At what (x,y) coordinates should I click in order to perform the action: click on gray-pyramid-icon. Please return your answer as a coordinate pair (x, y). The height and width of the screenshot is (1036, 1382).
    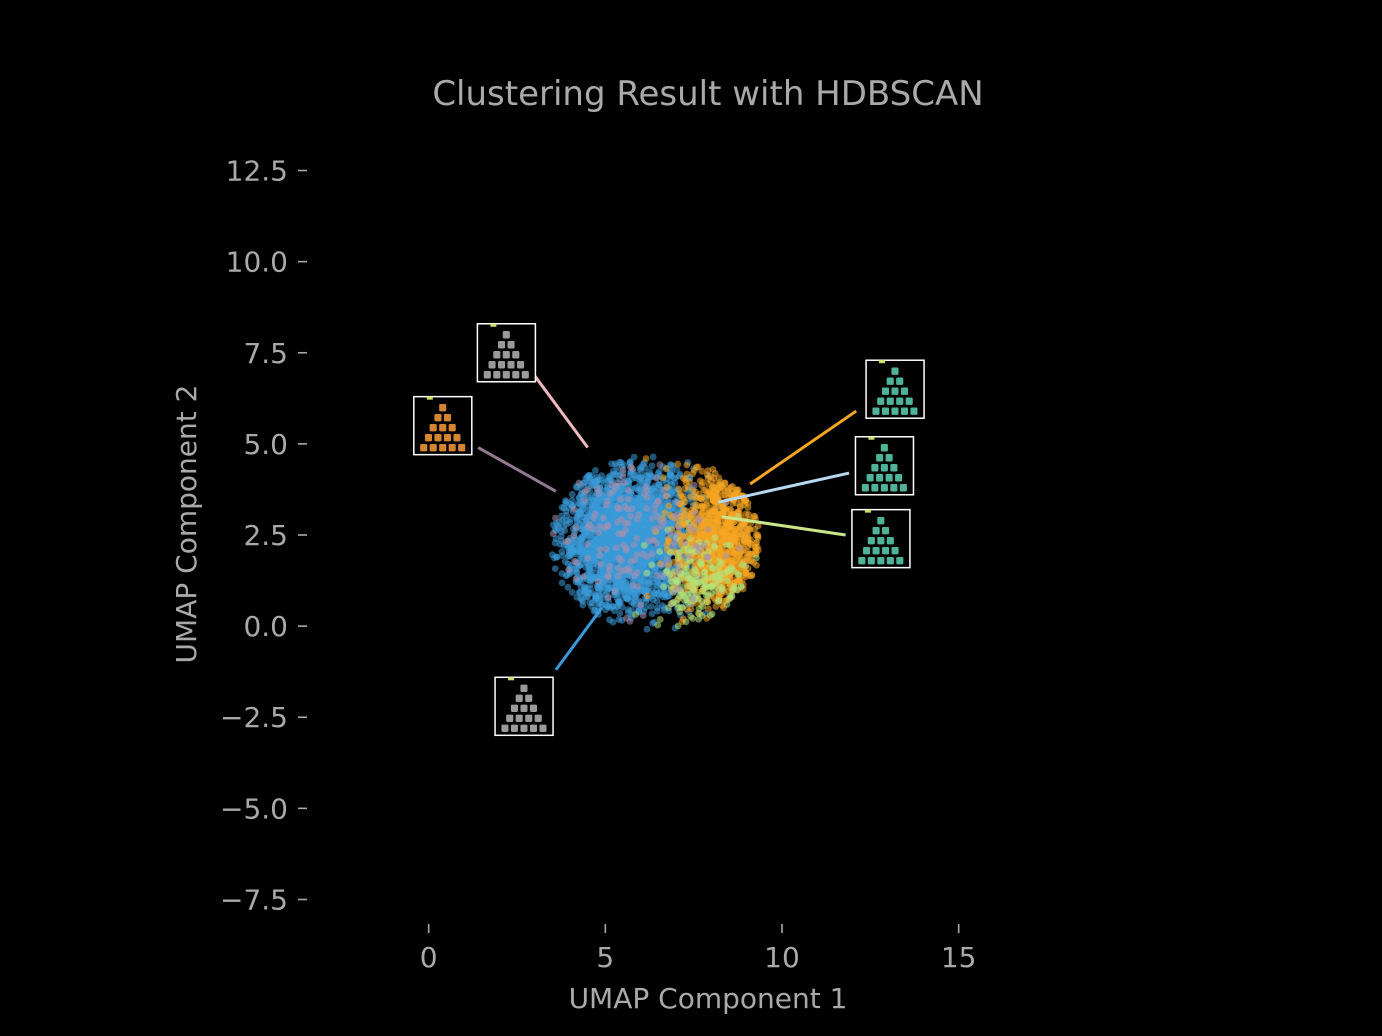
    Looking at the image, I should click on (524, 706).